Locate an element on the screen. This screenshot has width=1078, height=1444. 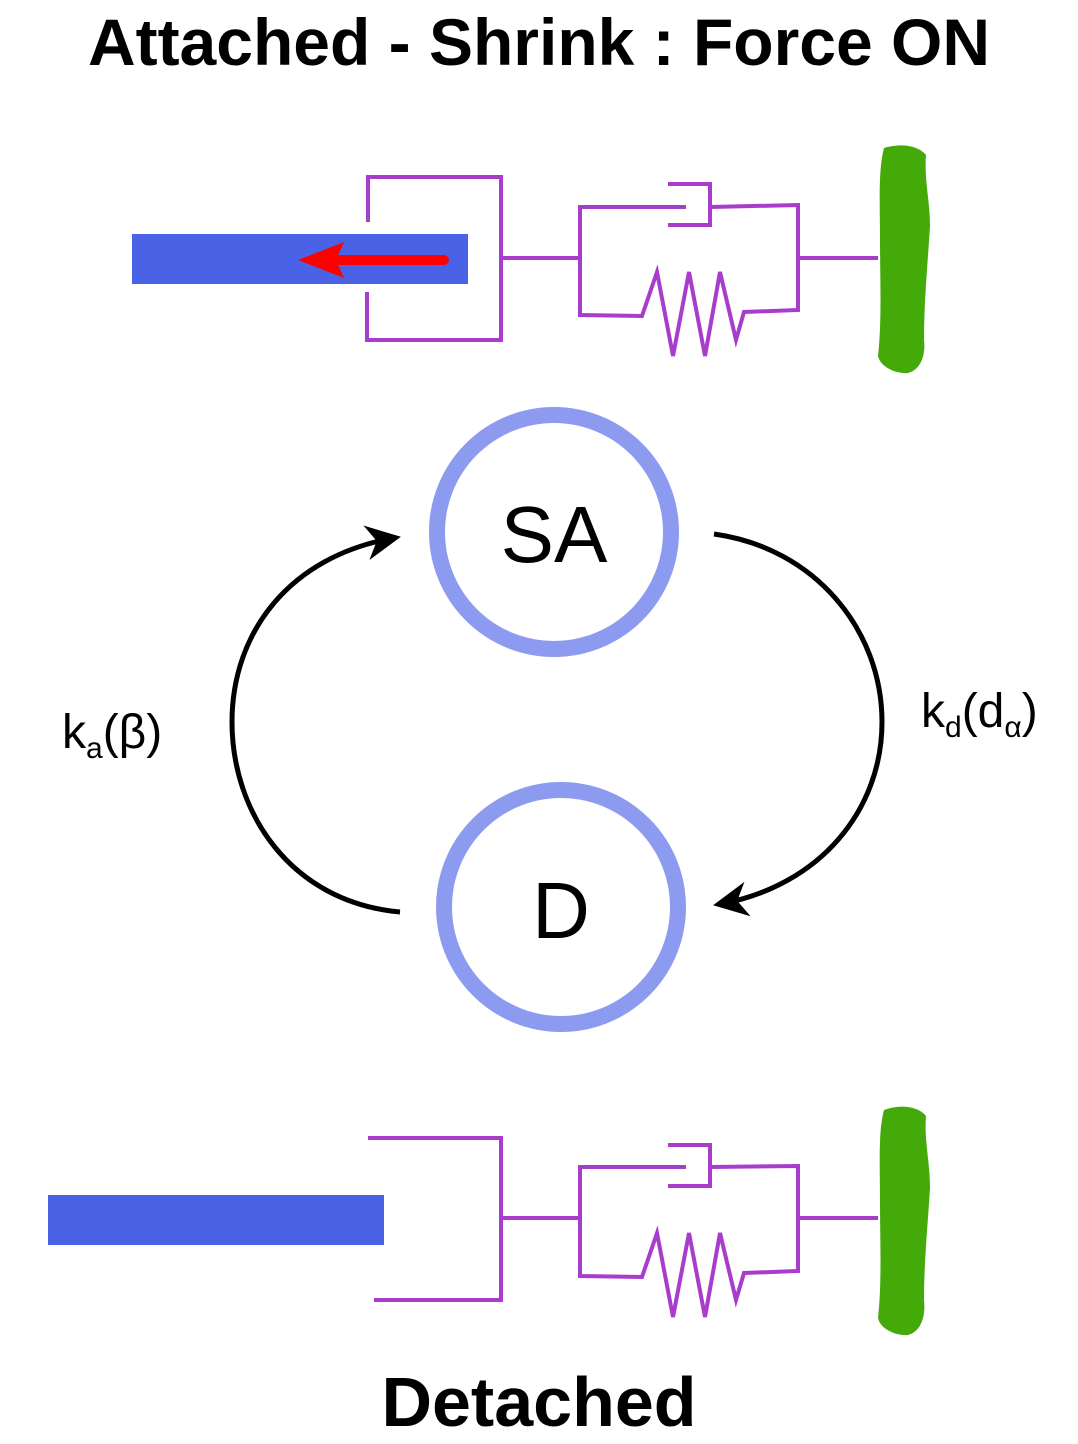
state-attached-label: SA is located at coordinates (554, 534).